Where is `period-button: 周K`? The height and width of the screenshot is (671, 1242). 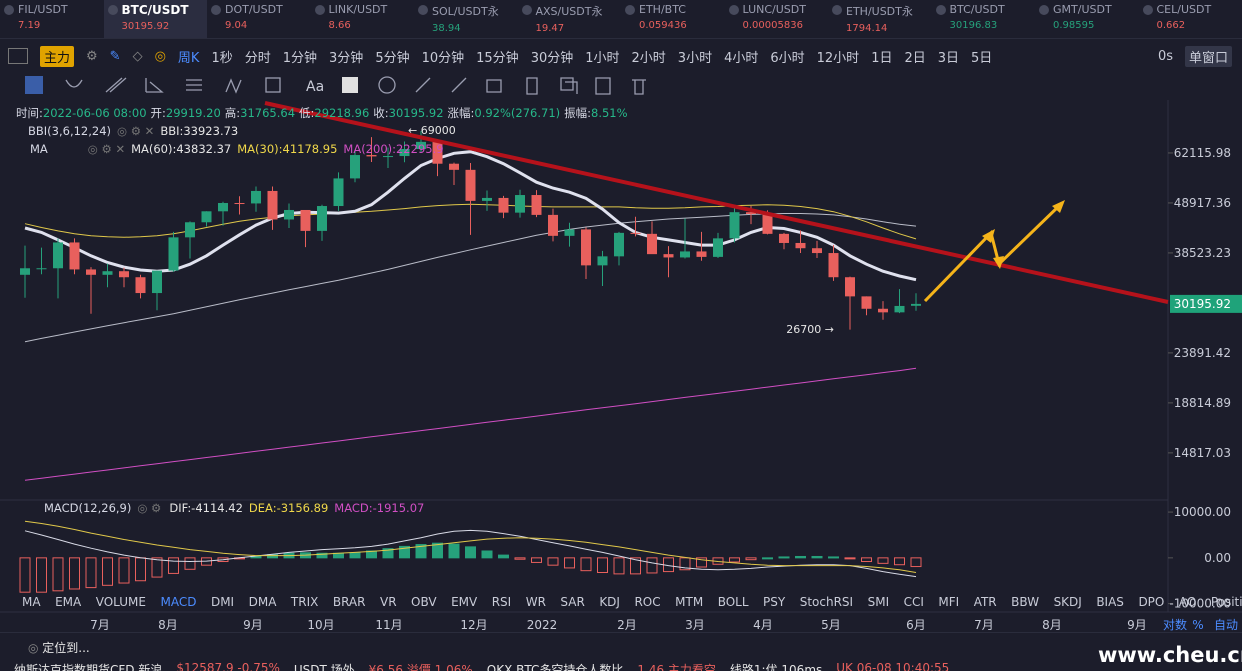
period-button: 周K is located at coordinates (188, 58).